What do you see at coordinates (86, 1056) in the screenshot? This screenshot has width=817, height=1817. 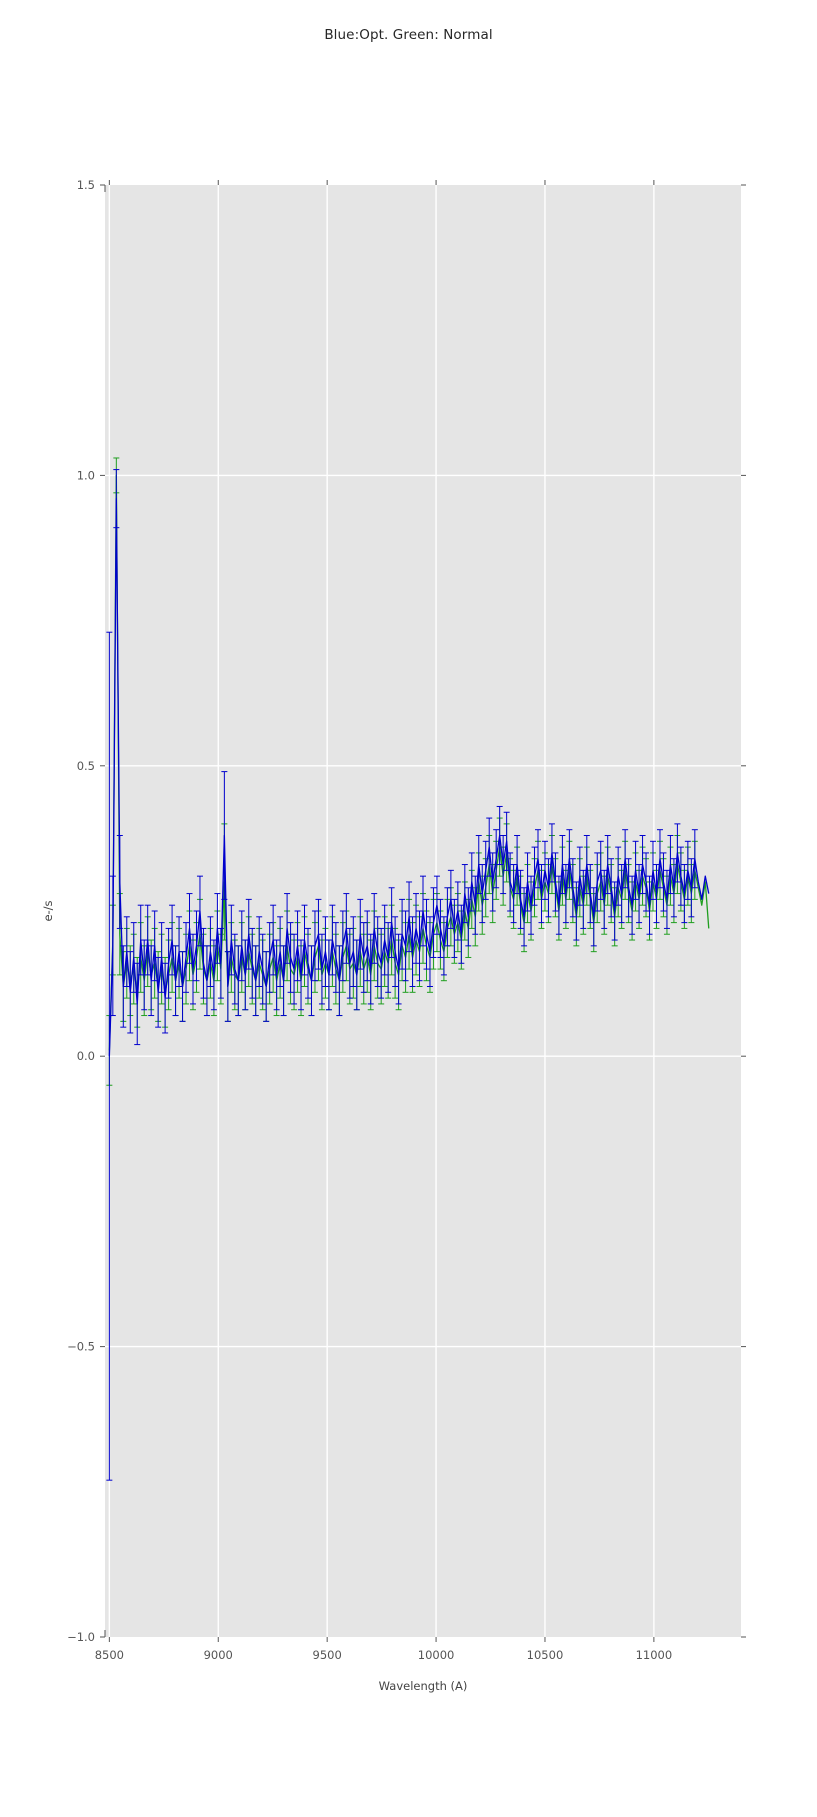 I see `y-tick-label: 0.0` at bounding box center [86, 1056].